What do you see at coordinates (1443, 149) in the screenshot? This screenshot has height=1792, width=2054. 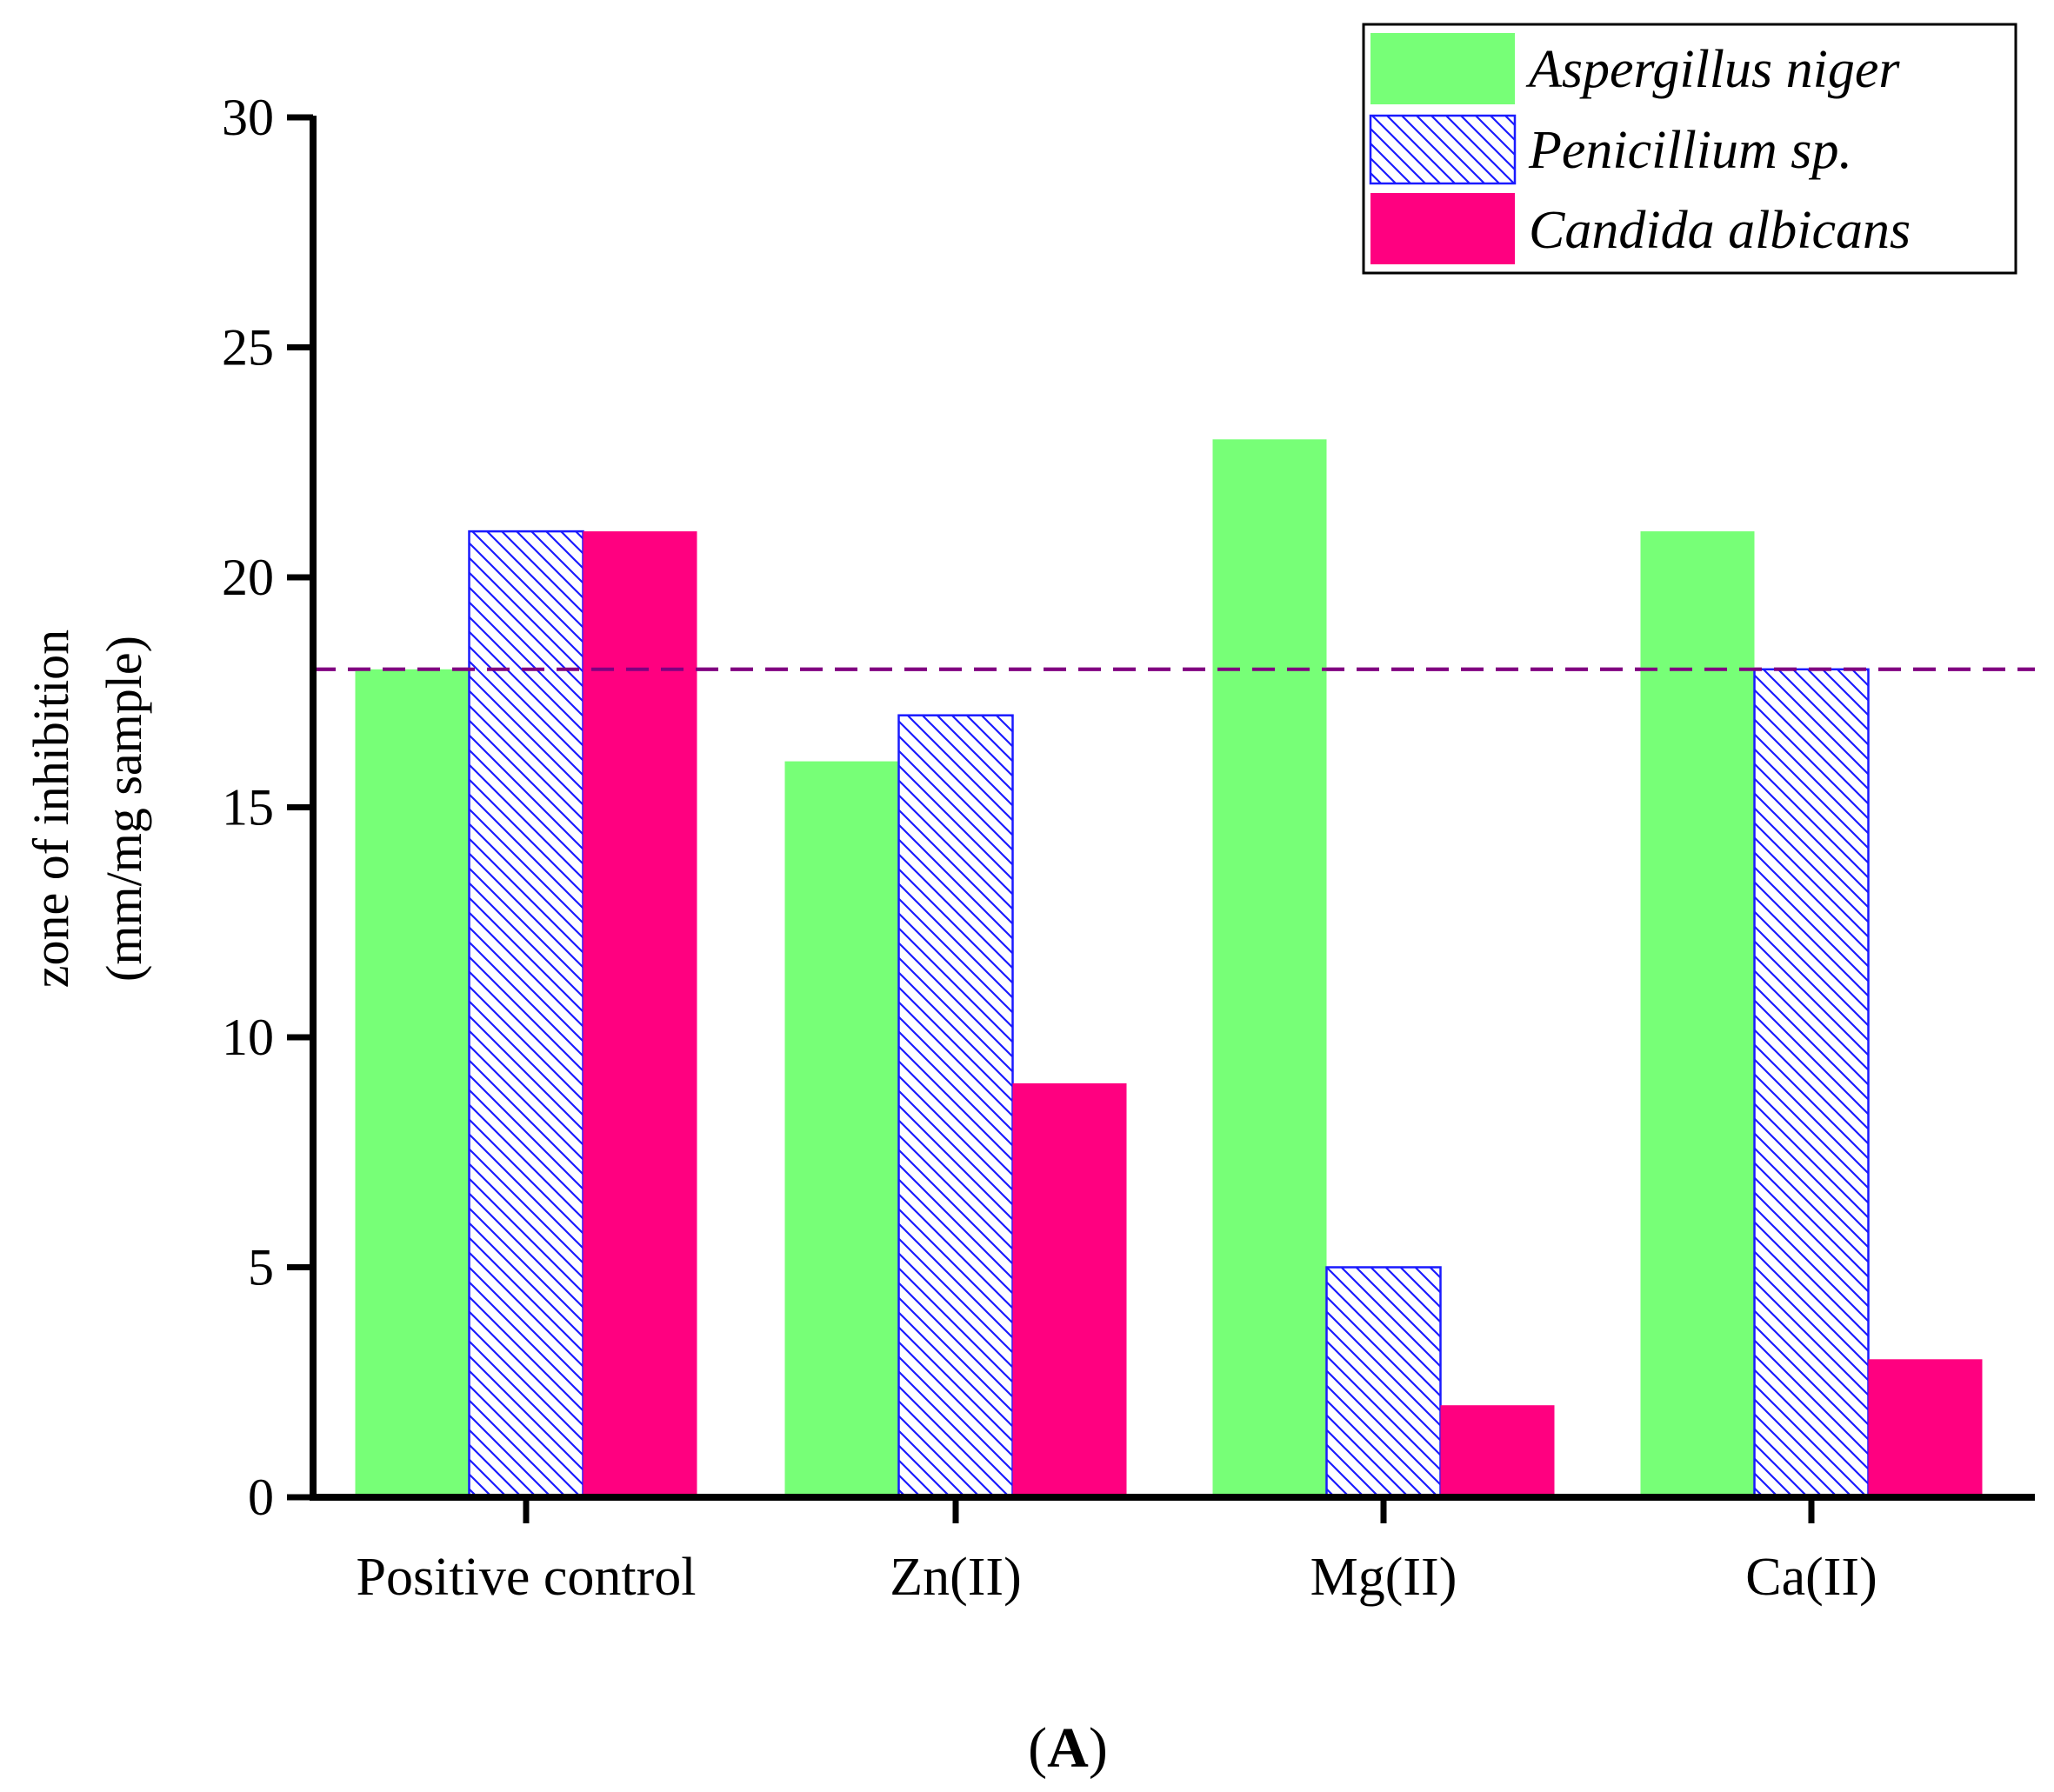 I see `legend-swatch-penicillium` at bounding box center [1443, 149].